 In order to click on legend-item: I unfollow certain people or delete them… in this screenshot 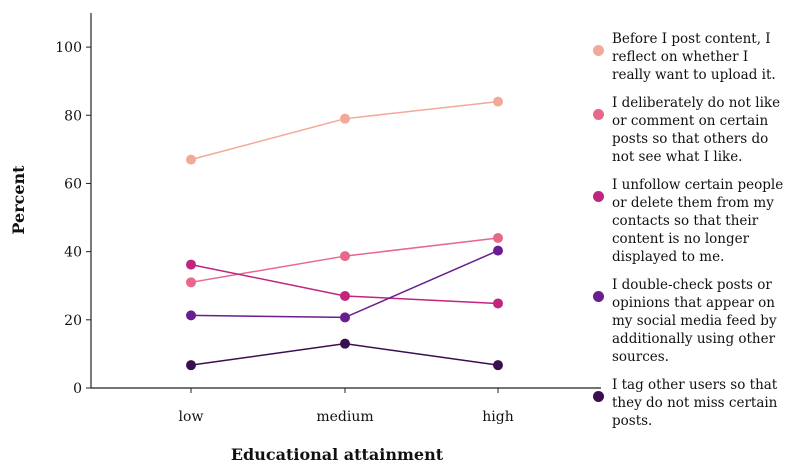, I will do `click(690, 221)`.